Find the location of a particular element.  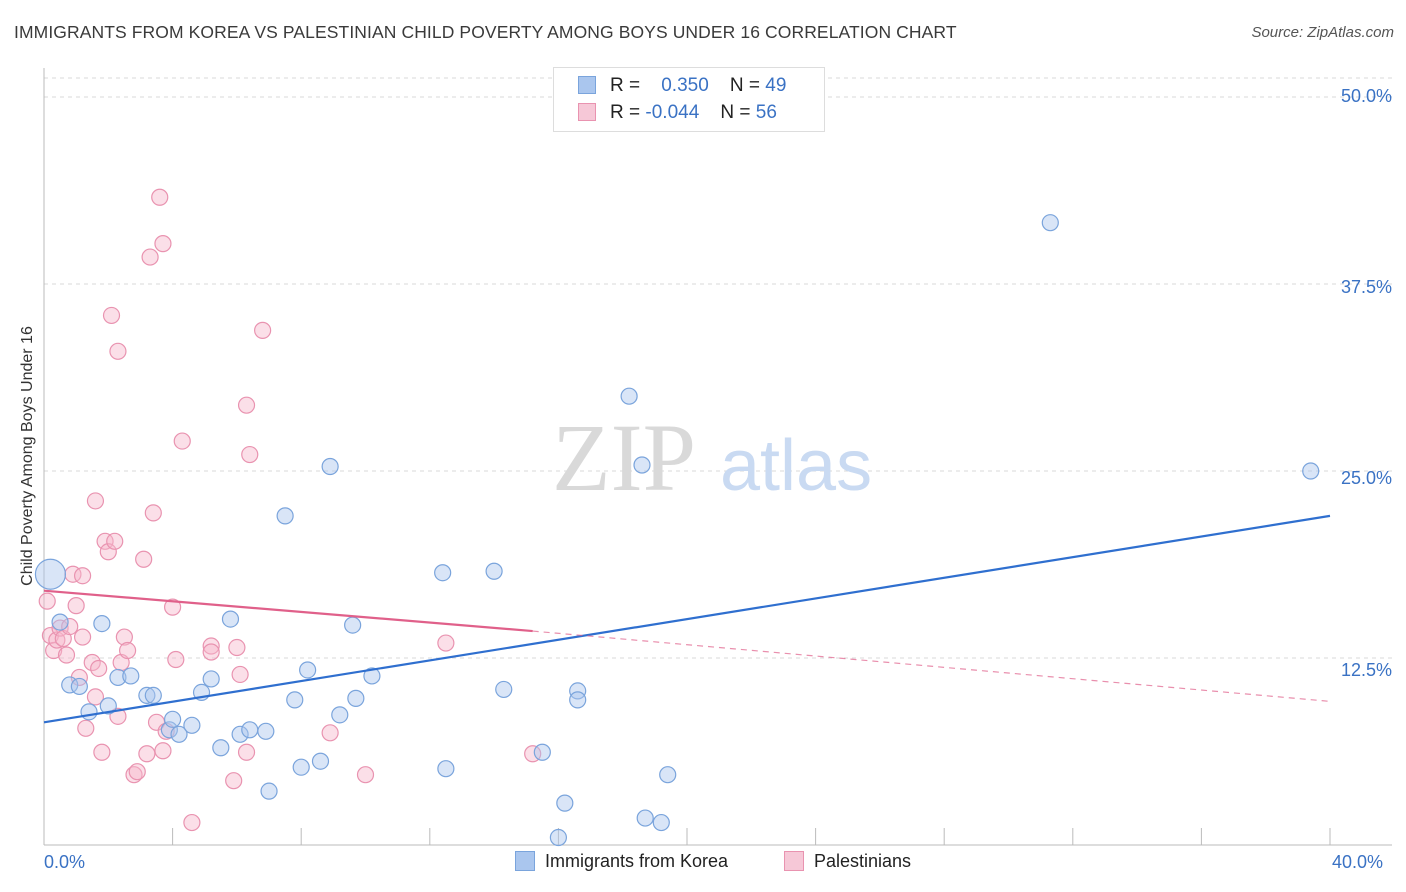

legend-swatch-korea is located at coordinates (587, 85).